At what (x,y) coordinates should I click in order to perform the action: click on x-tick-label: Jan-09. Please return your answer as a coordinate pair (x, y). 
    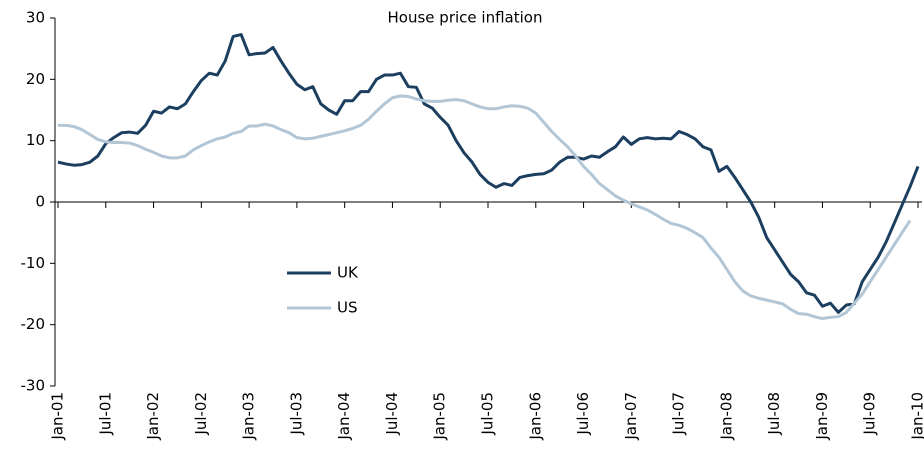
    Looking at the image, I should click on (822, 416).